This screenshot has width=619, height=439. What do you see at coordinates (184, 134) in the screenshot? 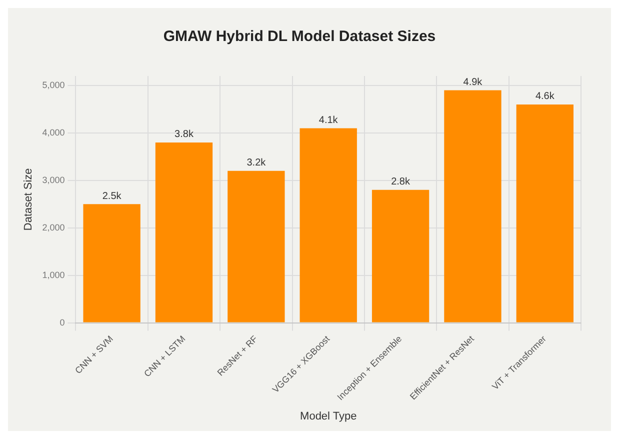
I see `data-label: 3.8k` at bounding box center [184, 134].